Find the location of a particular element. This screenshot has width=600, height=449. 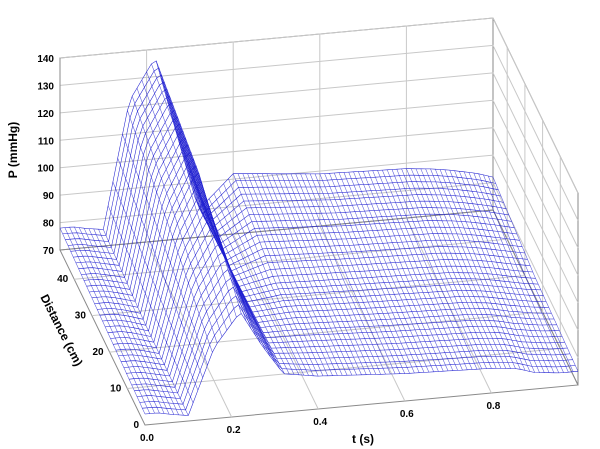

y-tick-label: 0 is located at coordinates (136, 425).